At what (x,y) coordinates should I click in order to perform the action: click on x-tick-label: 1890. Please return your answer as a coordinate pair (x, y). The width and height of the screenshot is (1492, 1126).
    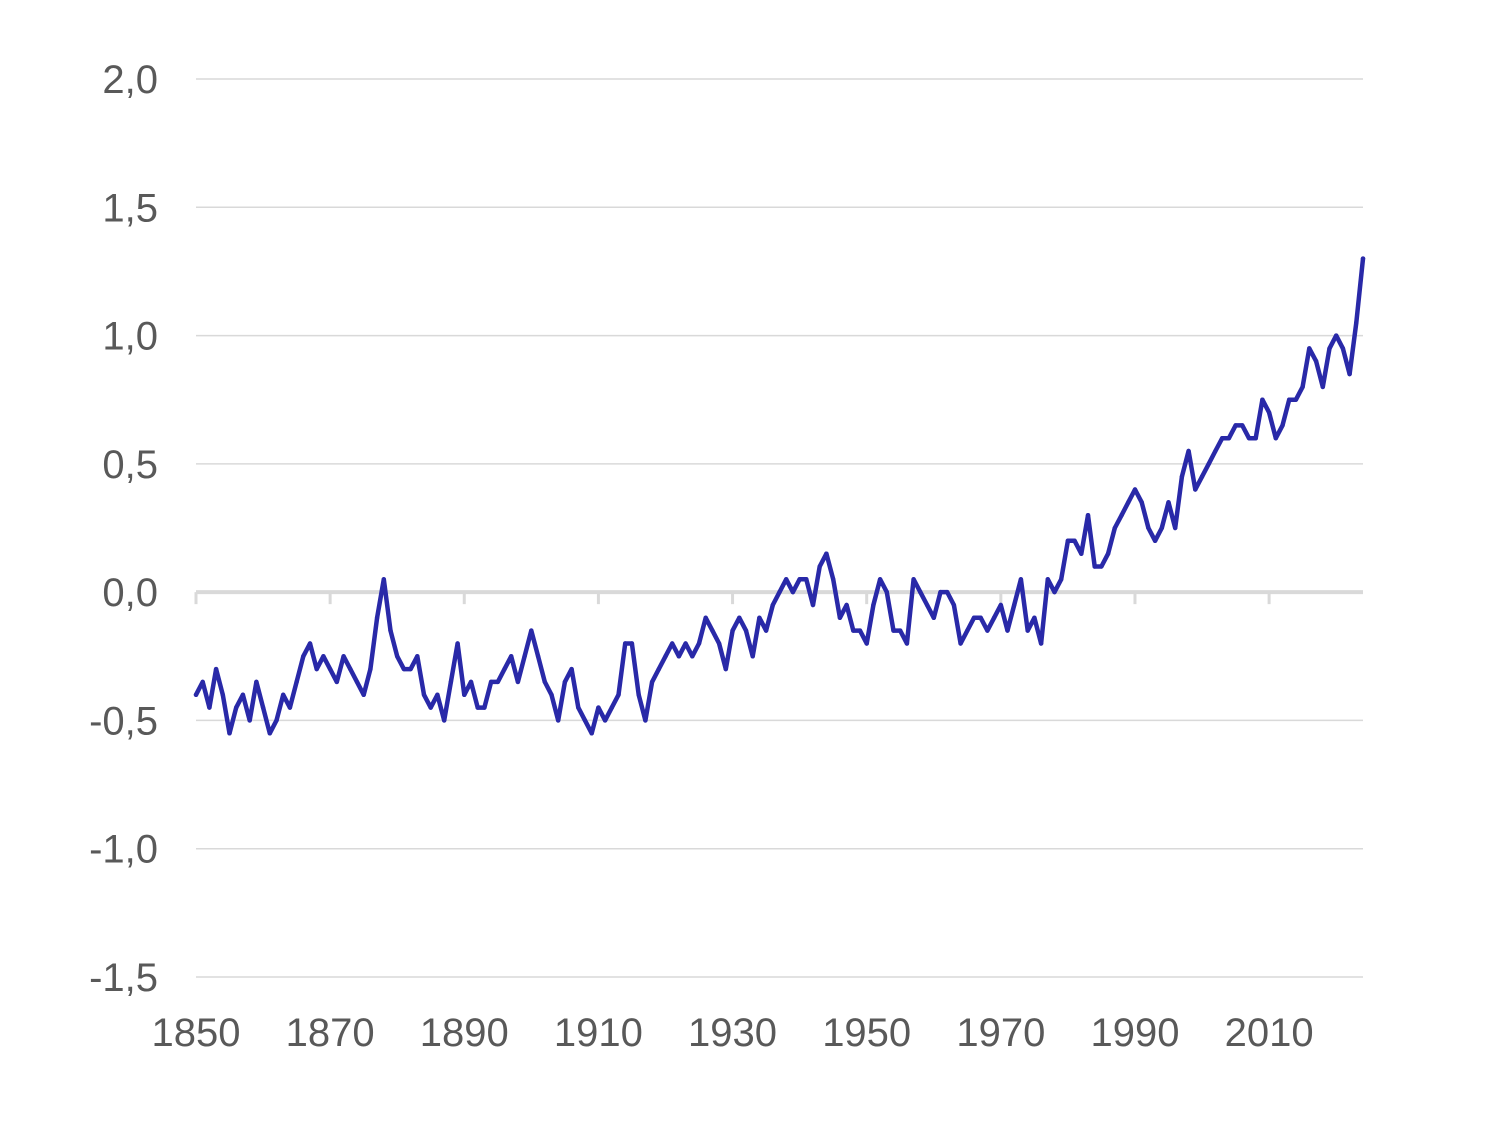
    Looking at the image, I should click on (464, 1033).